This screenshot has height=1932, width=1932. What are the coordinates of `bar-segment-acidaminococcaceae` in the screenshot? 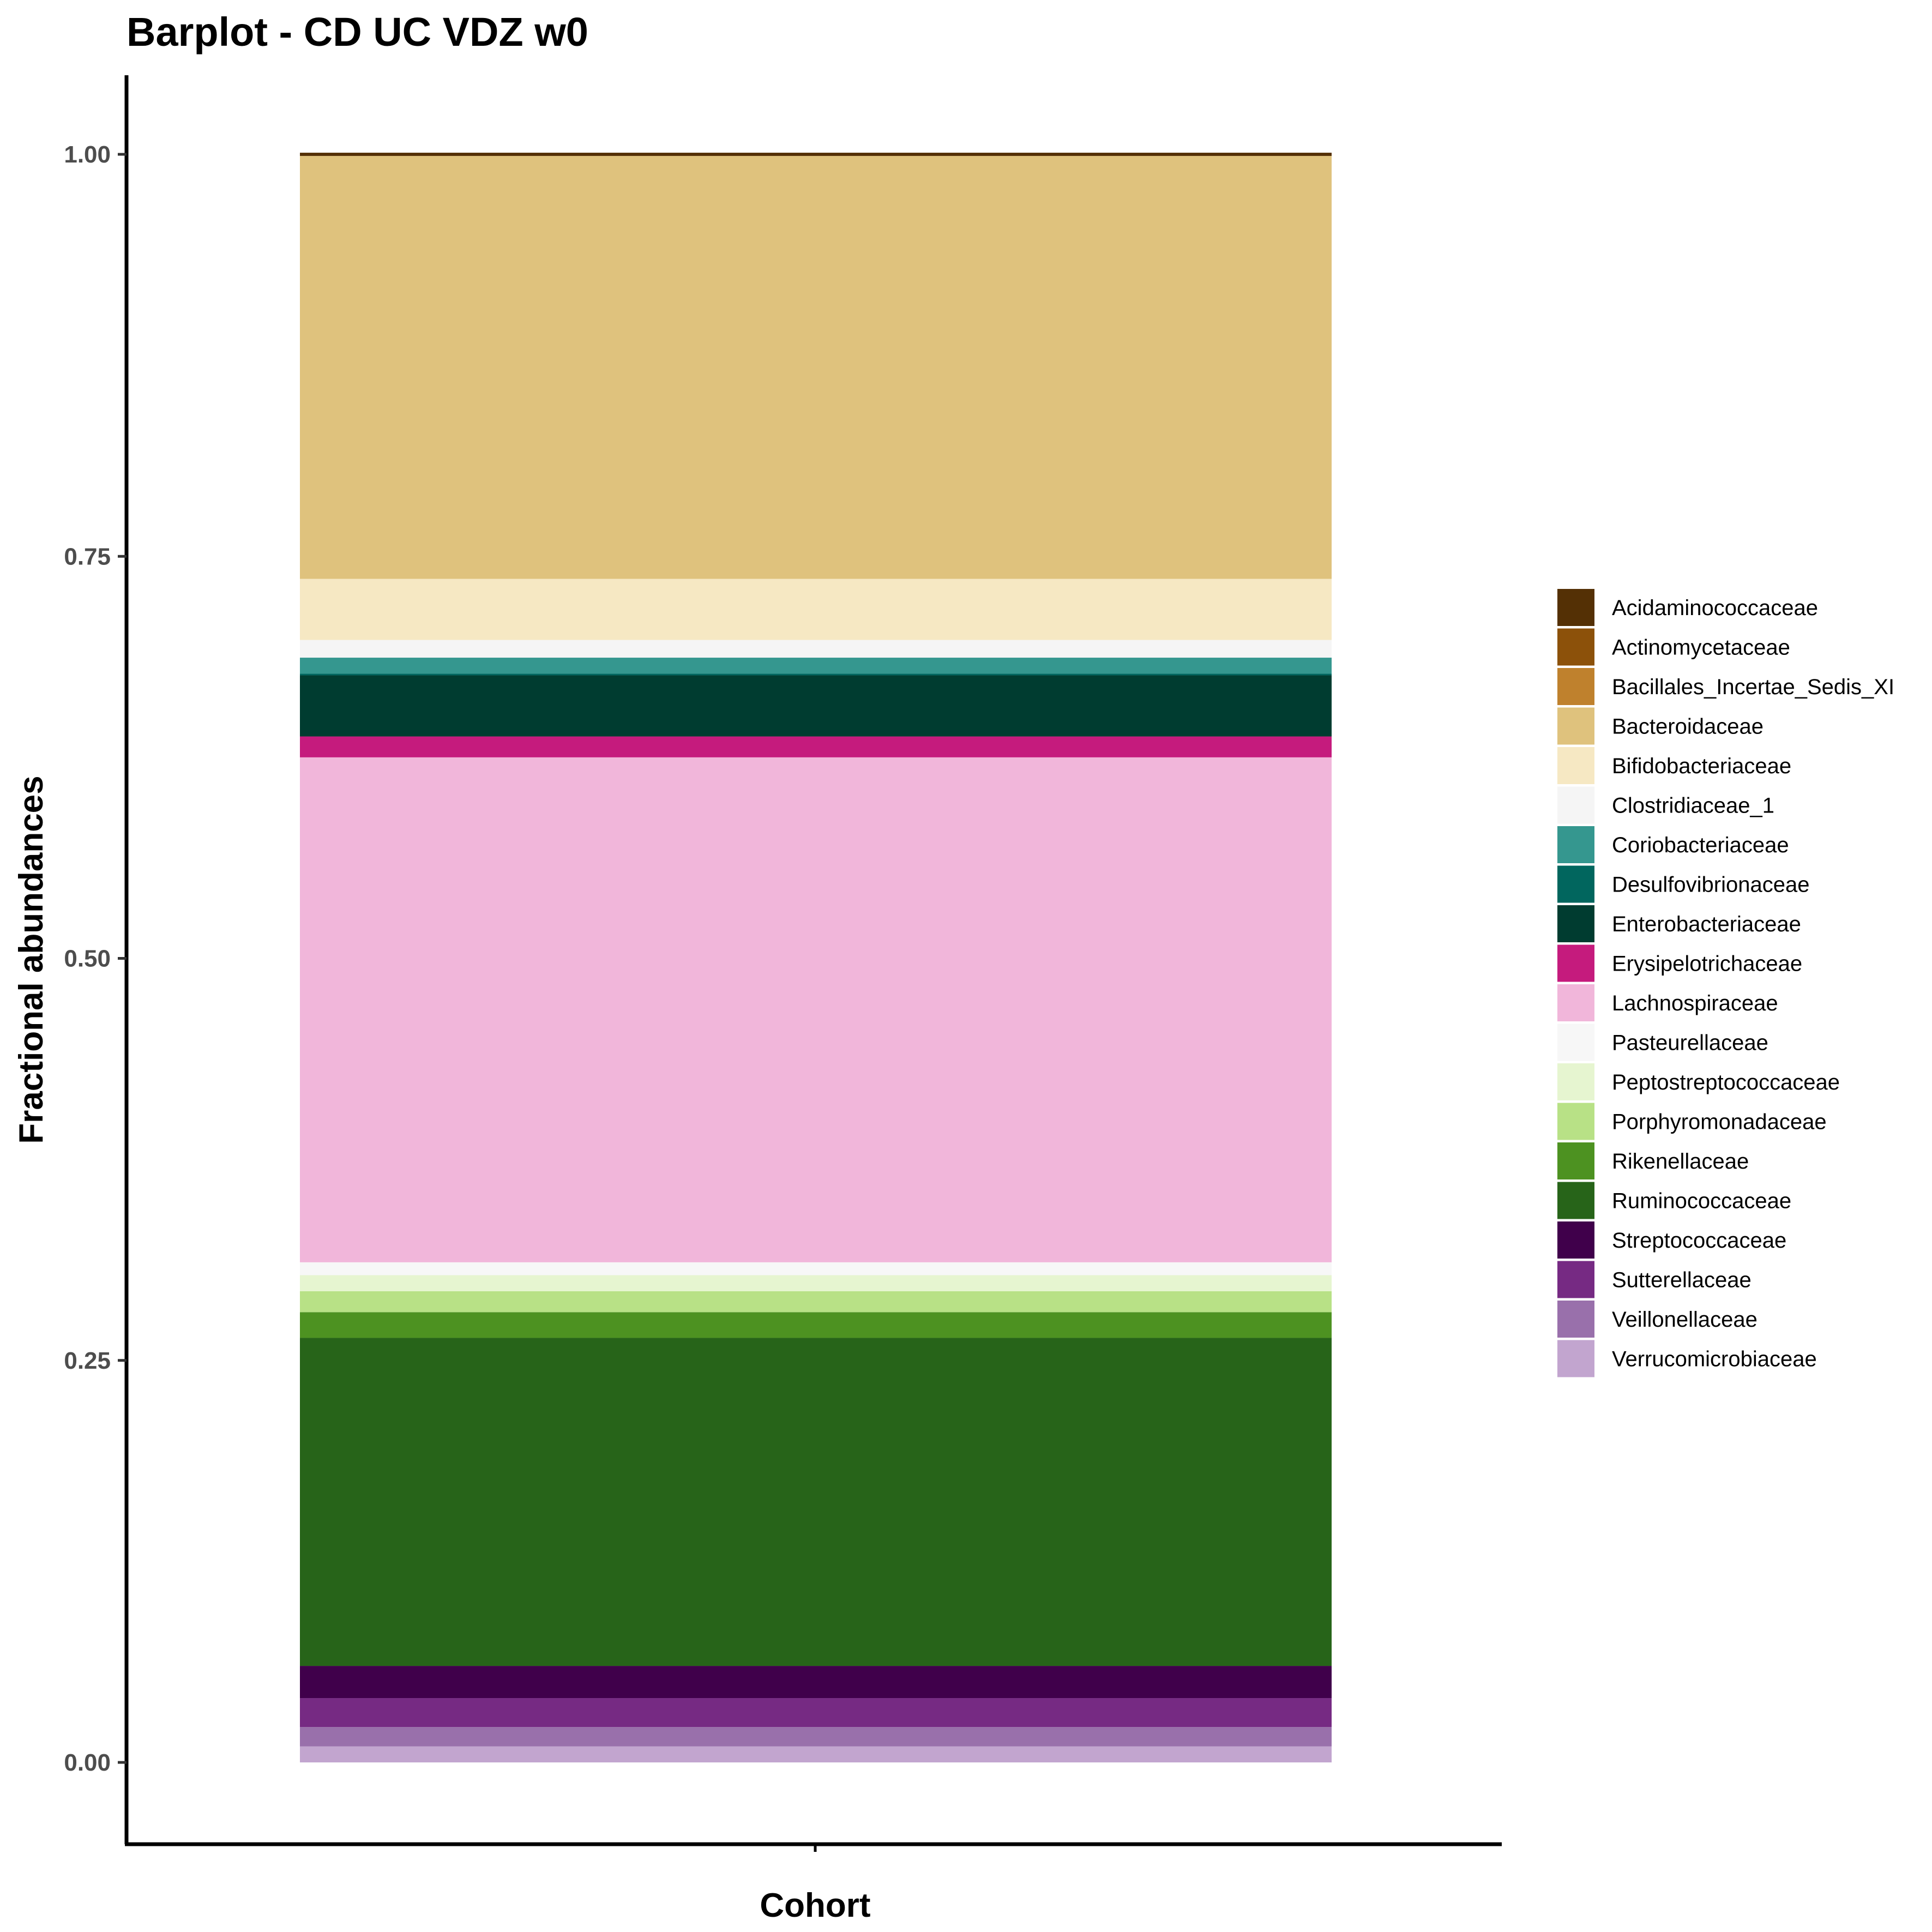 It's located at (816, 154).